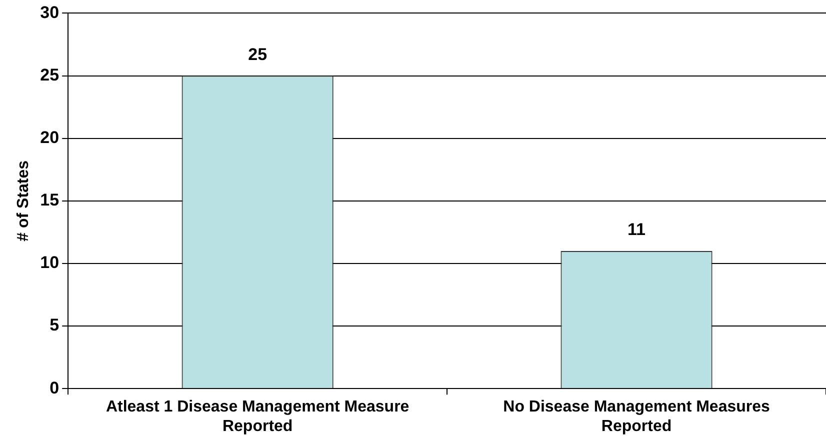 Image resolution: width=826 pixels, height=439 pixels. I want to click on y-tick-label: 0, so click(55, 388).